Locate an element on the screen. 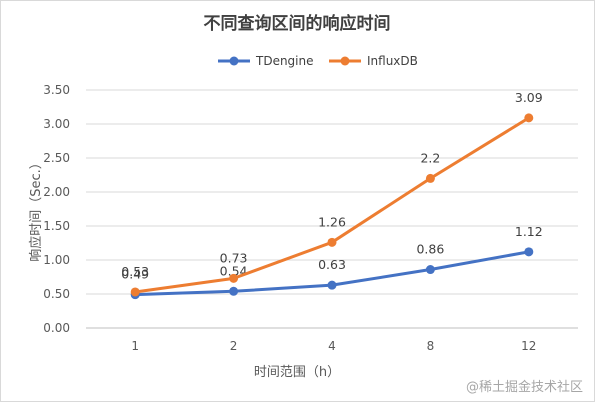 The width and height of the screenshot is (595, 402). y-tick-label: 1.00 is located at coordinates (56, 260).